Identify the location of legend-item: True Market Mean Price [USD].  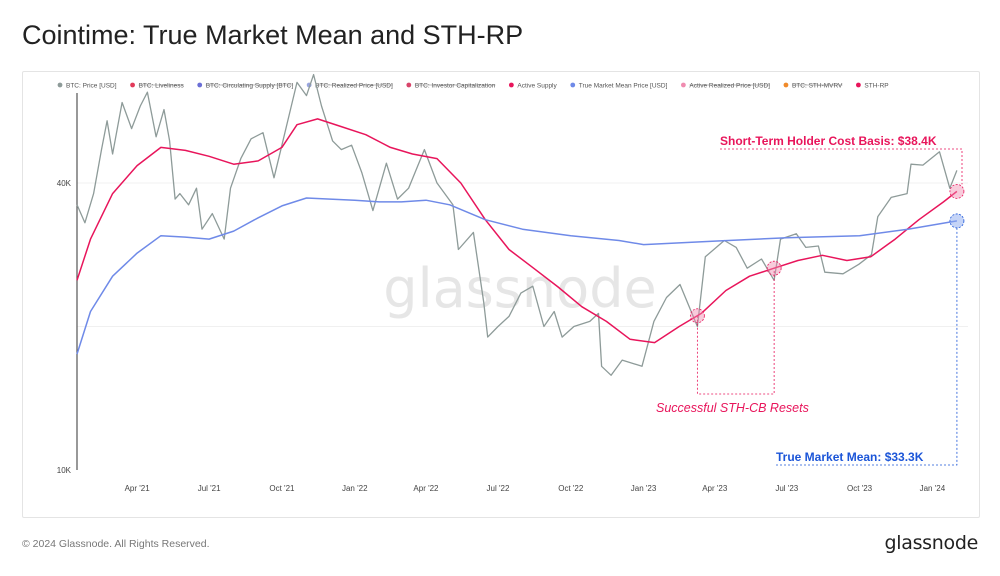
(623, 86).